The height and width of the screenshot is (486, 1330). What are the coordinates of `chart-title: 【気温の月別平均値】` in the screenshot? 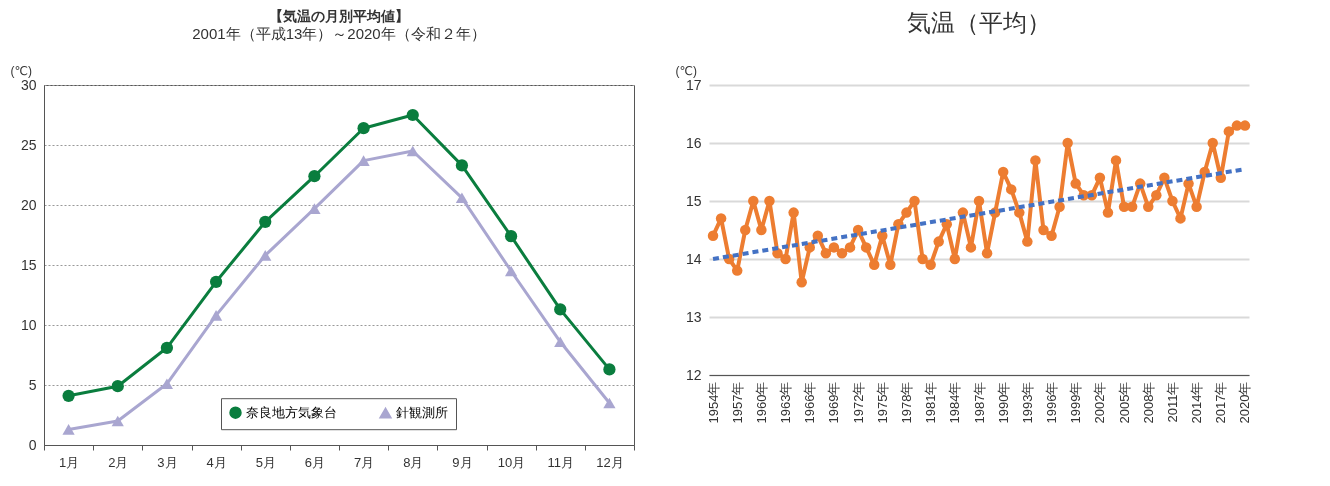 It's located at (339, 16).